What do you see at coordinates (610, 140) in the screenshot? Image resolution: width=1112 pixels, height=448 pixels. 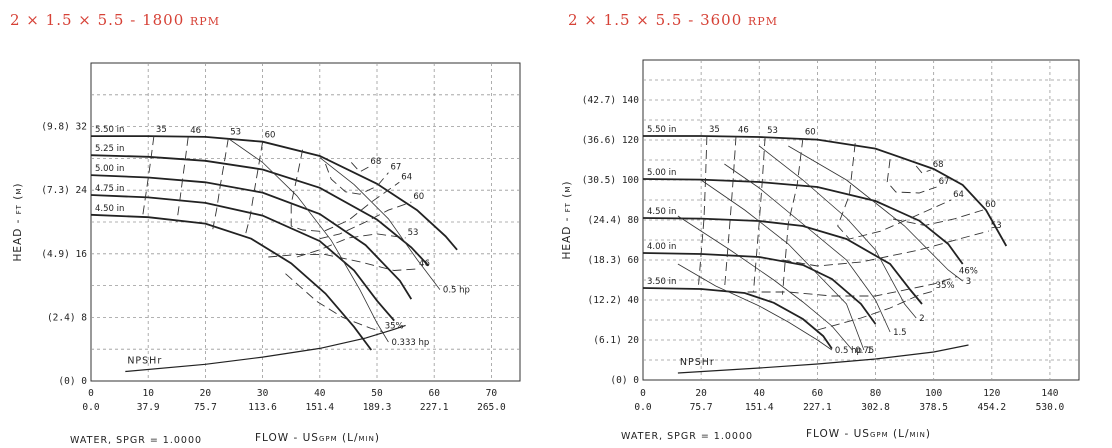 I see `y-tick-label: (36.6) 120` at bounding box center [610, 140].